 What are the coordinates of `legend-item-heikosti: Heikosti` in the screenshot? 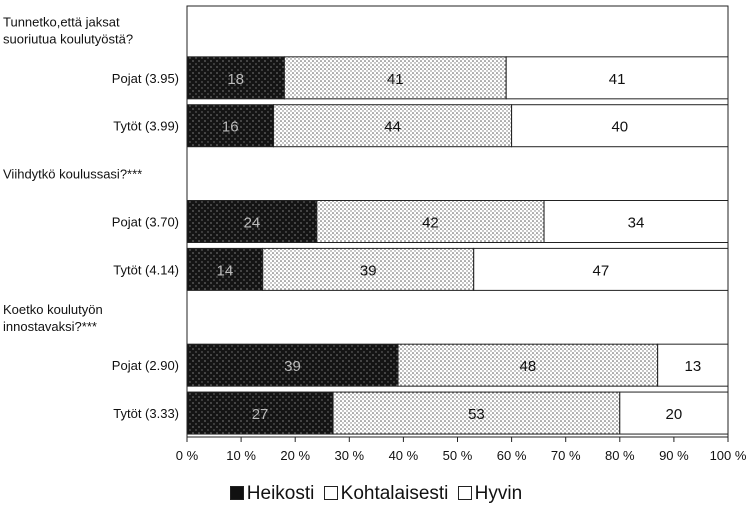 It's located at (272, 494).